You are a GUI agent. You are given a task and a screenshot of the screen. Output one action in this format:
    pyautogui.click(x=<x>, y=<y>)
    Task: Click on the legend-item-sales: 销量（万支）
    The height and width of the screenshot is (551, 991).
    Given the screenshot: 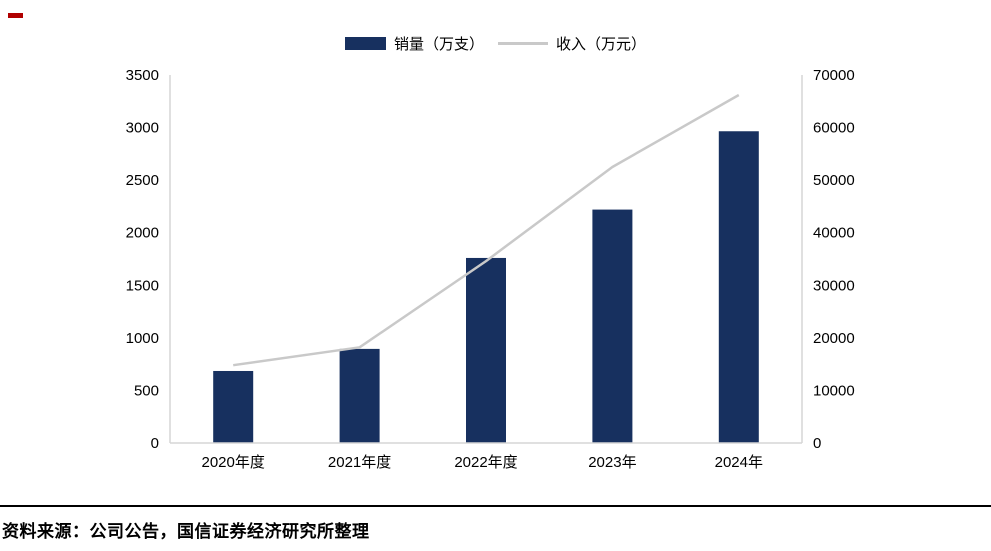 What is the action you would take?
    pyautogui.click(x=414, y=43)
    